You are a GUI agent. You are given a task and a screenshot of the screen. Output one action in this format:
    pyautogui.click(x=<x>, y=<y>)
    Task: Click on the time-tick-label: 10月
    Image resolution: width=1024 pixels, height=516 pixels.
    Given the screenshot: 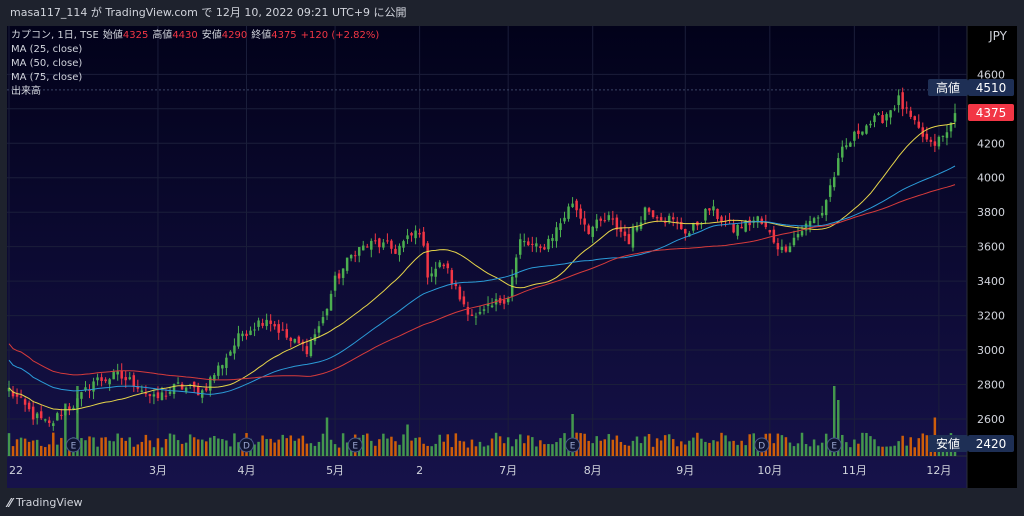 What is the action you would take?
    pyautogui.click(x=769, y=470)
    